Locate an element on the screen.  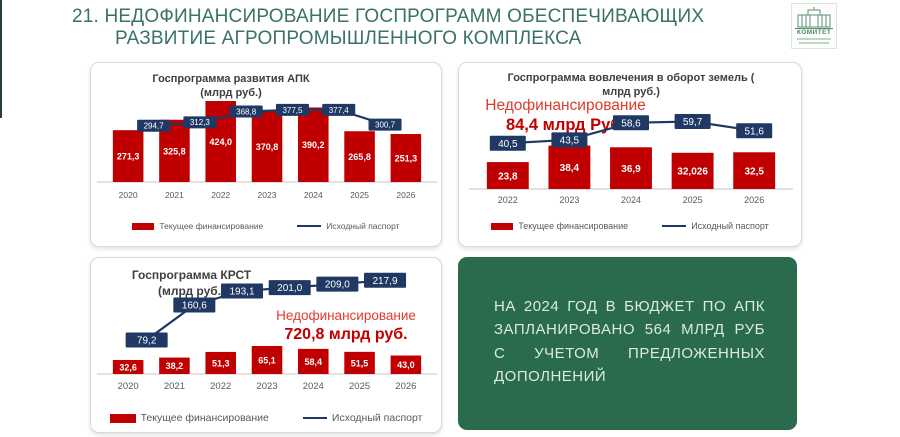
left-accent-line is located at coordinates (1, 59).